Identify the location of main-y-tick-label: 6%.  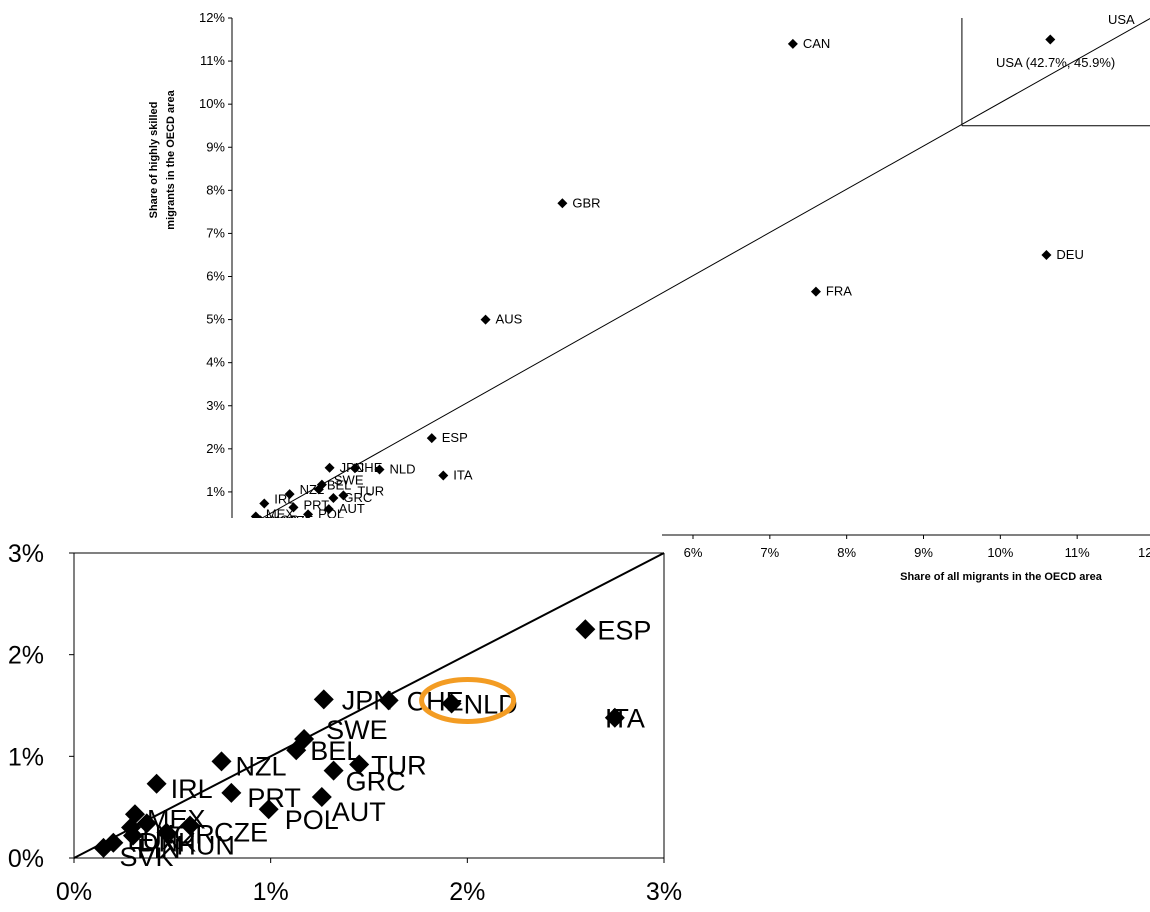
(215, 276).